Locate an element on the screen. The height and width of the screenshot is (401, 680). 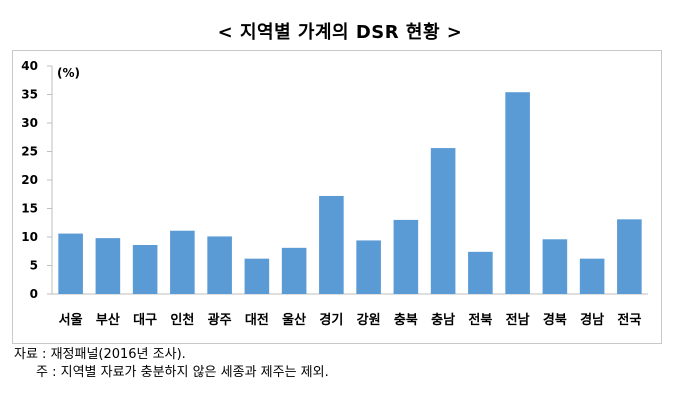
x-tick-label: 서울 is located at coordinates (71, 320).